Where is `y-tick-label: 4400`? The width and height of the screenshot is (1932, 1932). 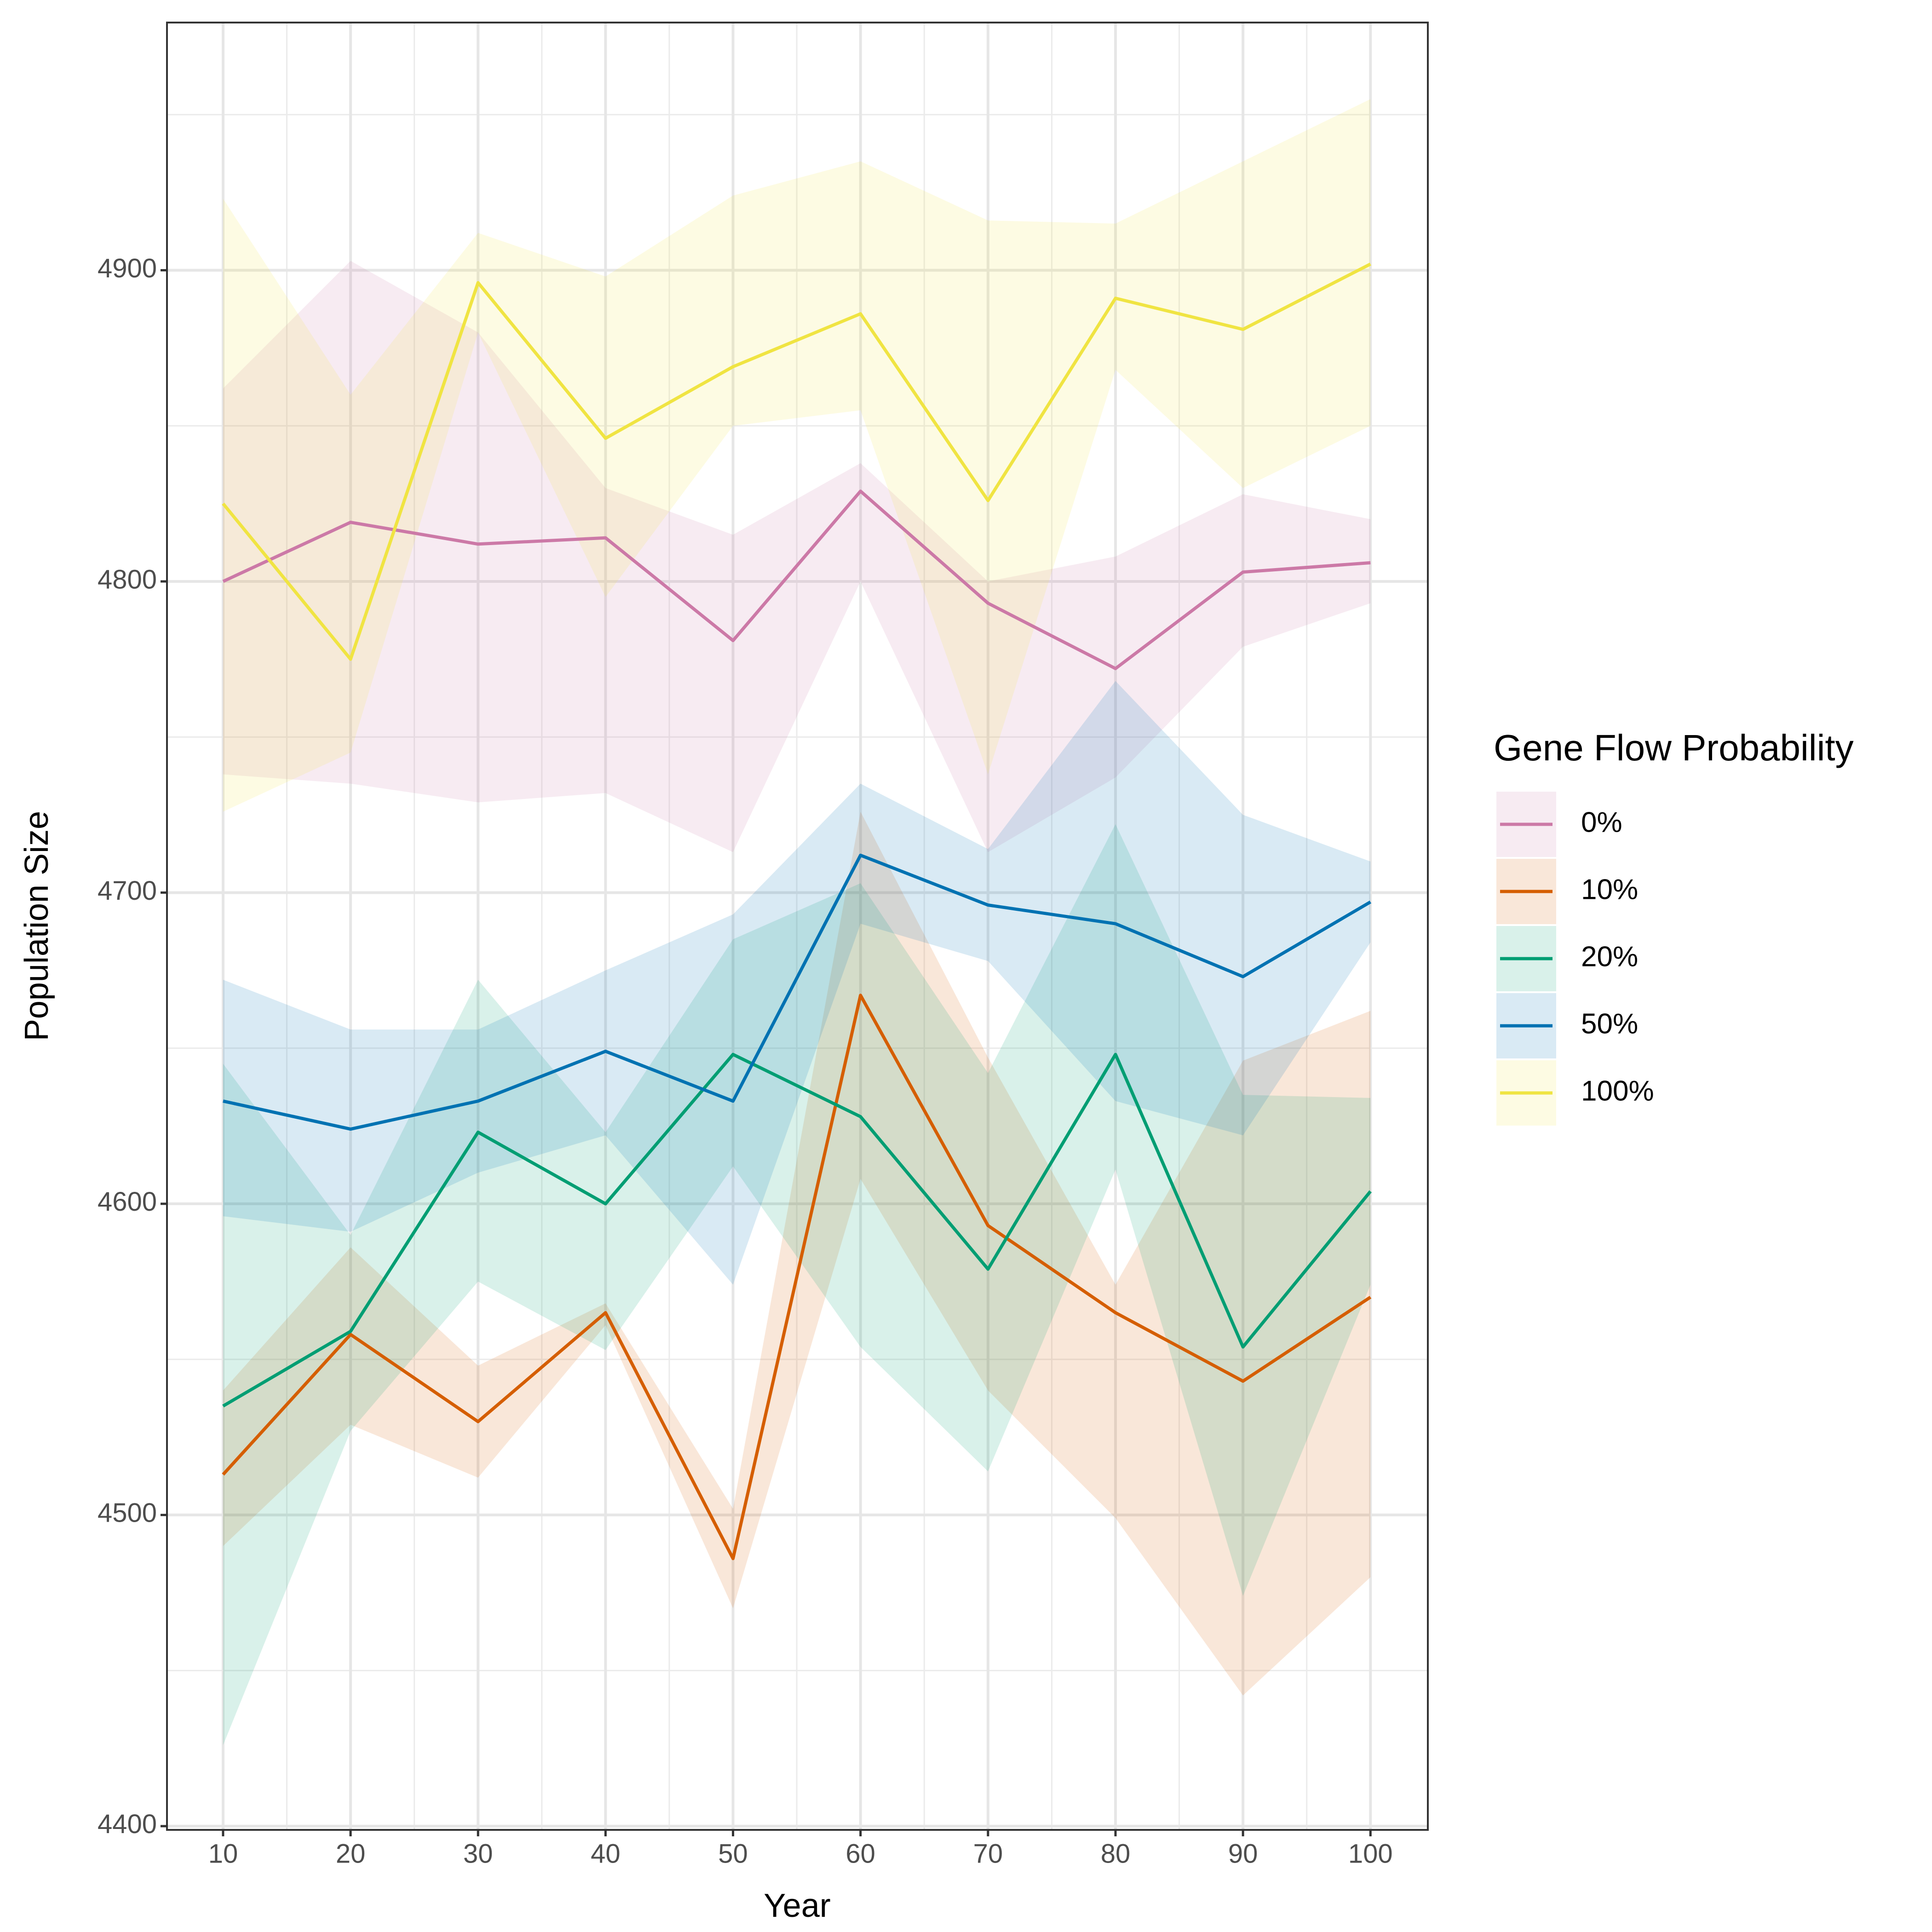
y-tick-label: 4400 is located at coordinates (127, 1824).